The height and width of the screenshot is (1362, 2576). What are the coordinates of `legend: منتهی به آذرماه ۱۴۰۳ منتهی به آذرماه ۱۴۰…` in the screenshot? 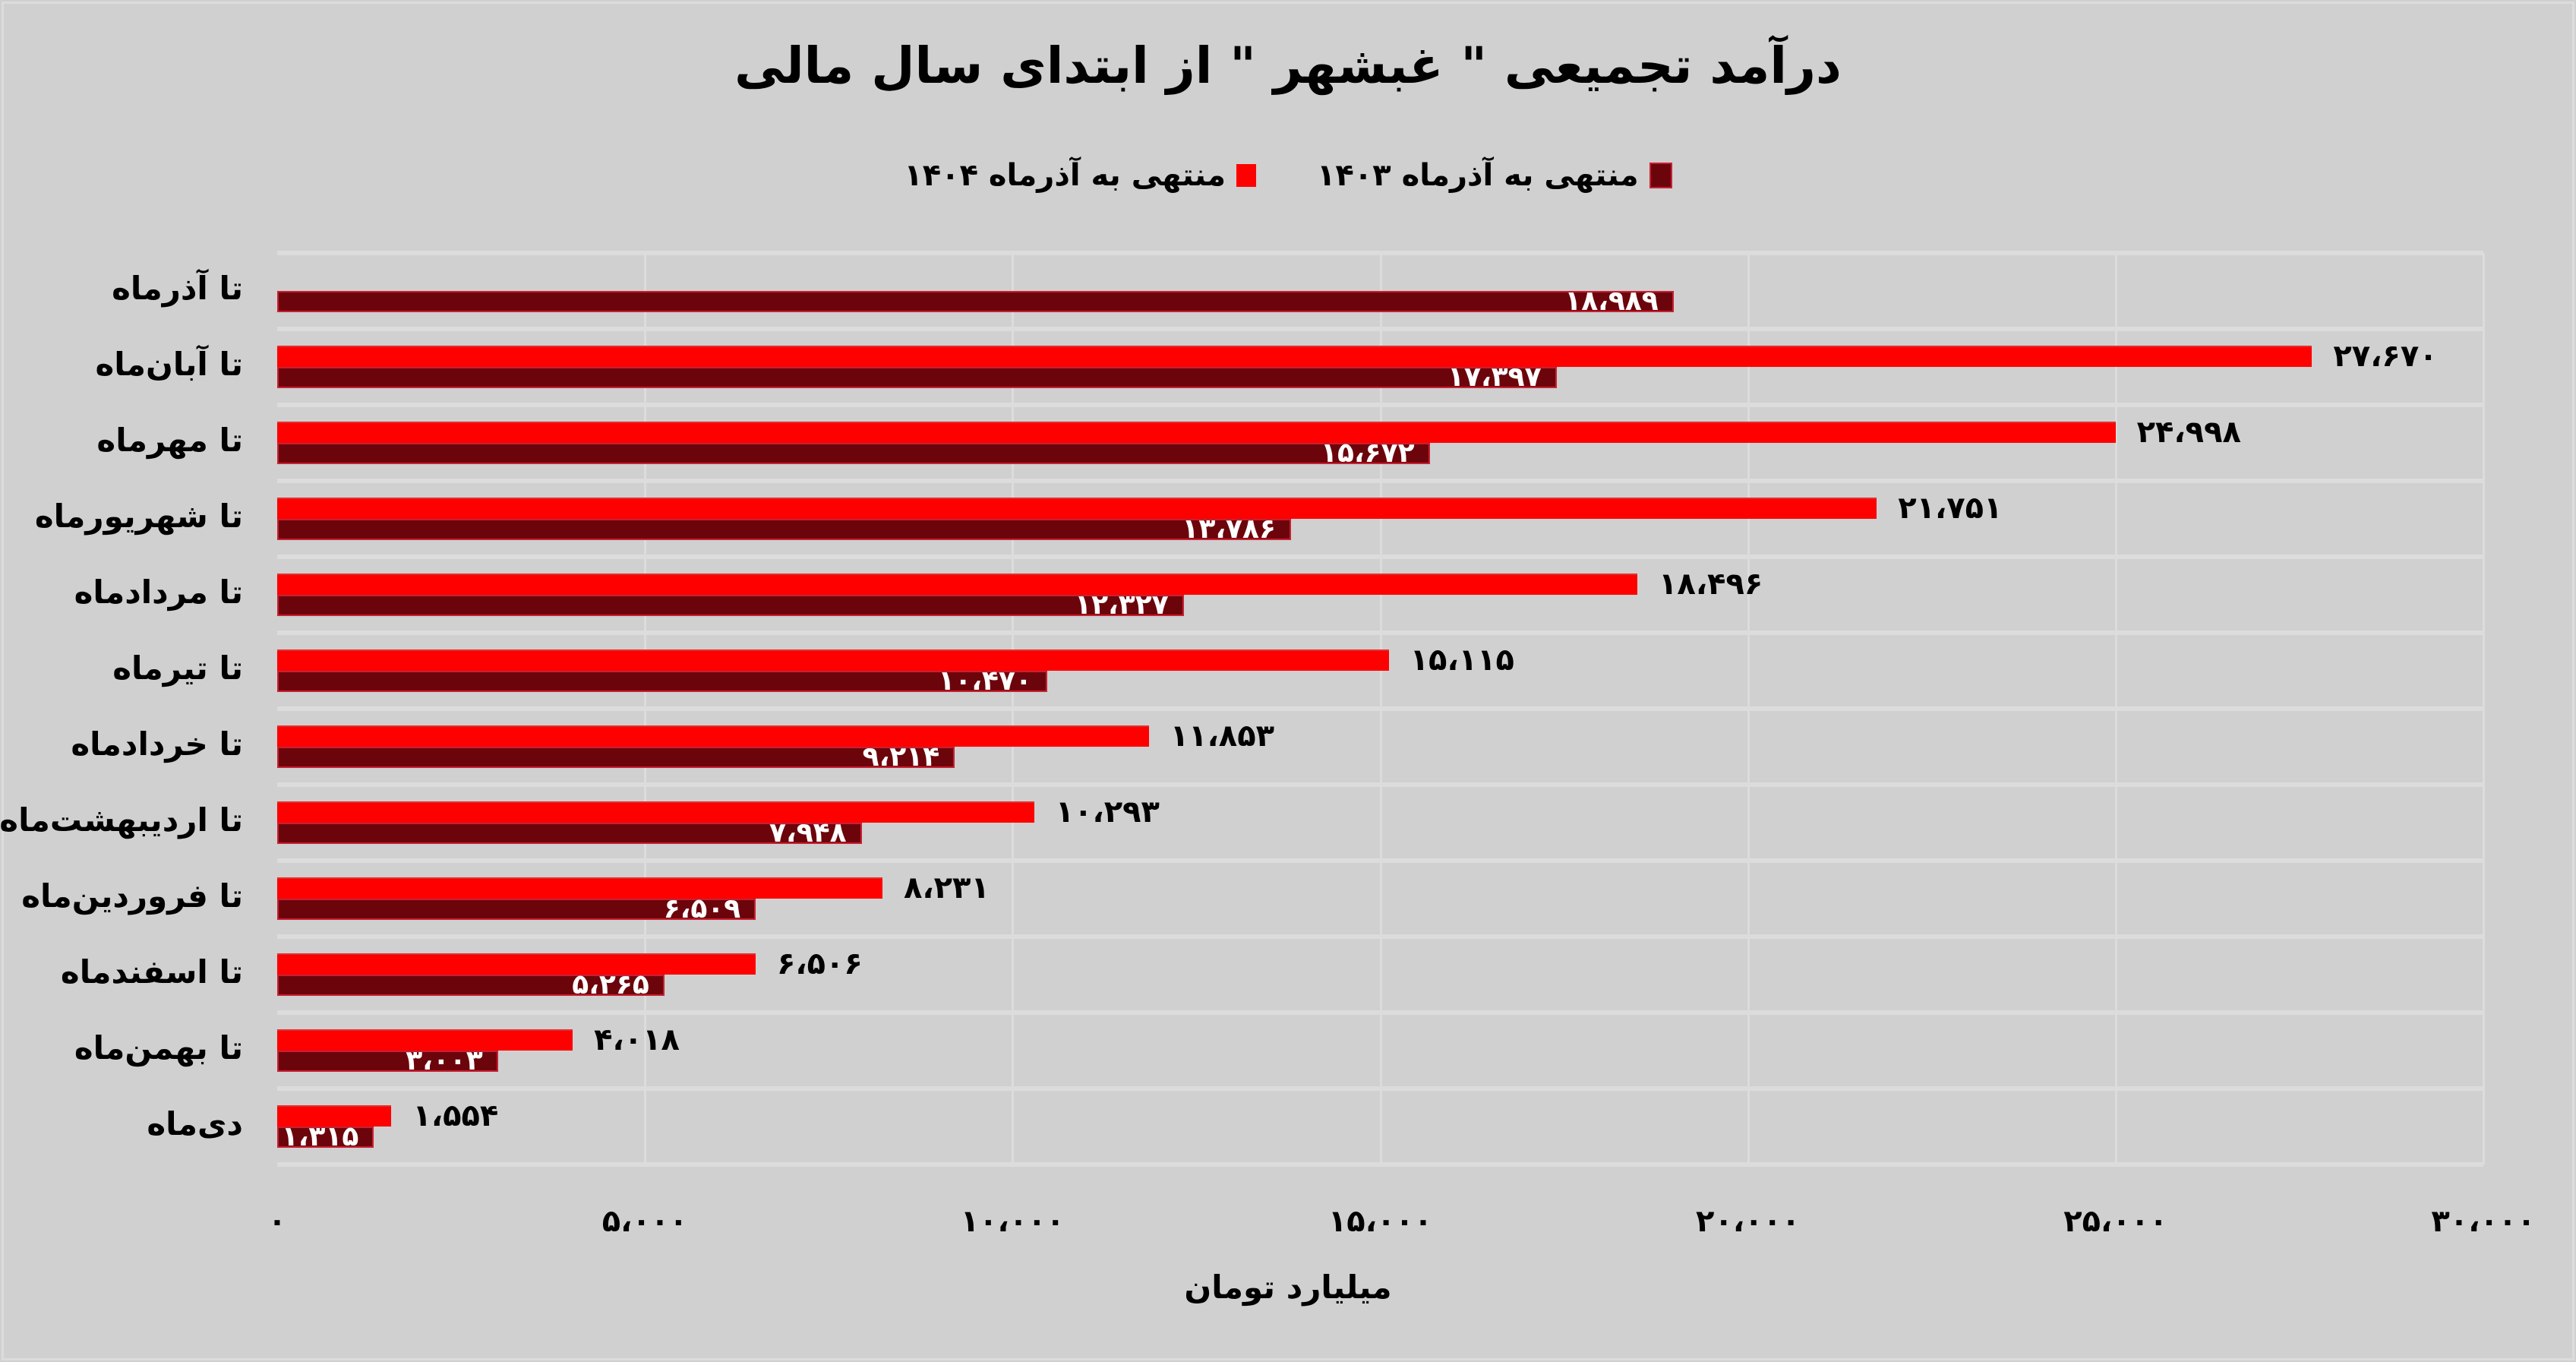 It's located at (1288, 175).